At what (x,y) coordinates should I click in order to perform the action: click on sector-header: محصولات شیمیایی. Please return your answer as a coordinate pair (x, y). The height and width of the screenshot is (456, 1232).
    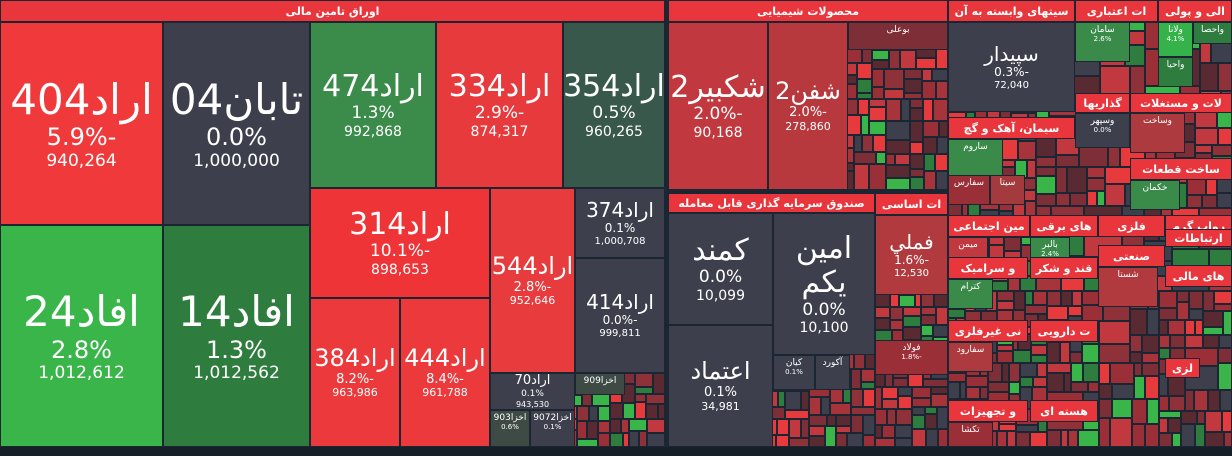
    Looking at the image, I should click on (808, 11).